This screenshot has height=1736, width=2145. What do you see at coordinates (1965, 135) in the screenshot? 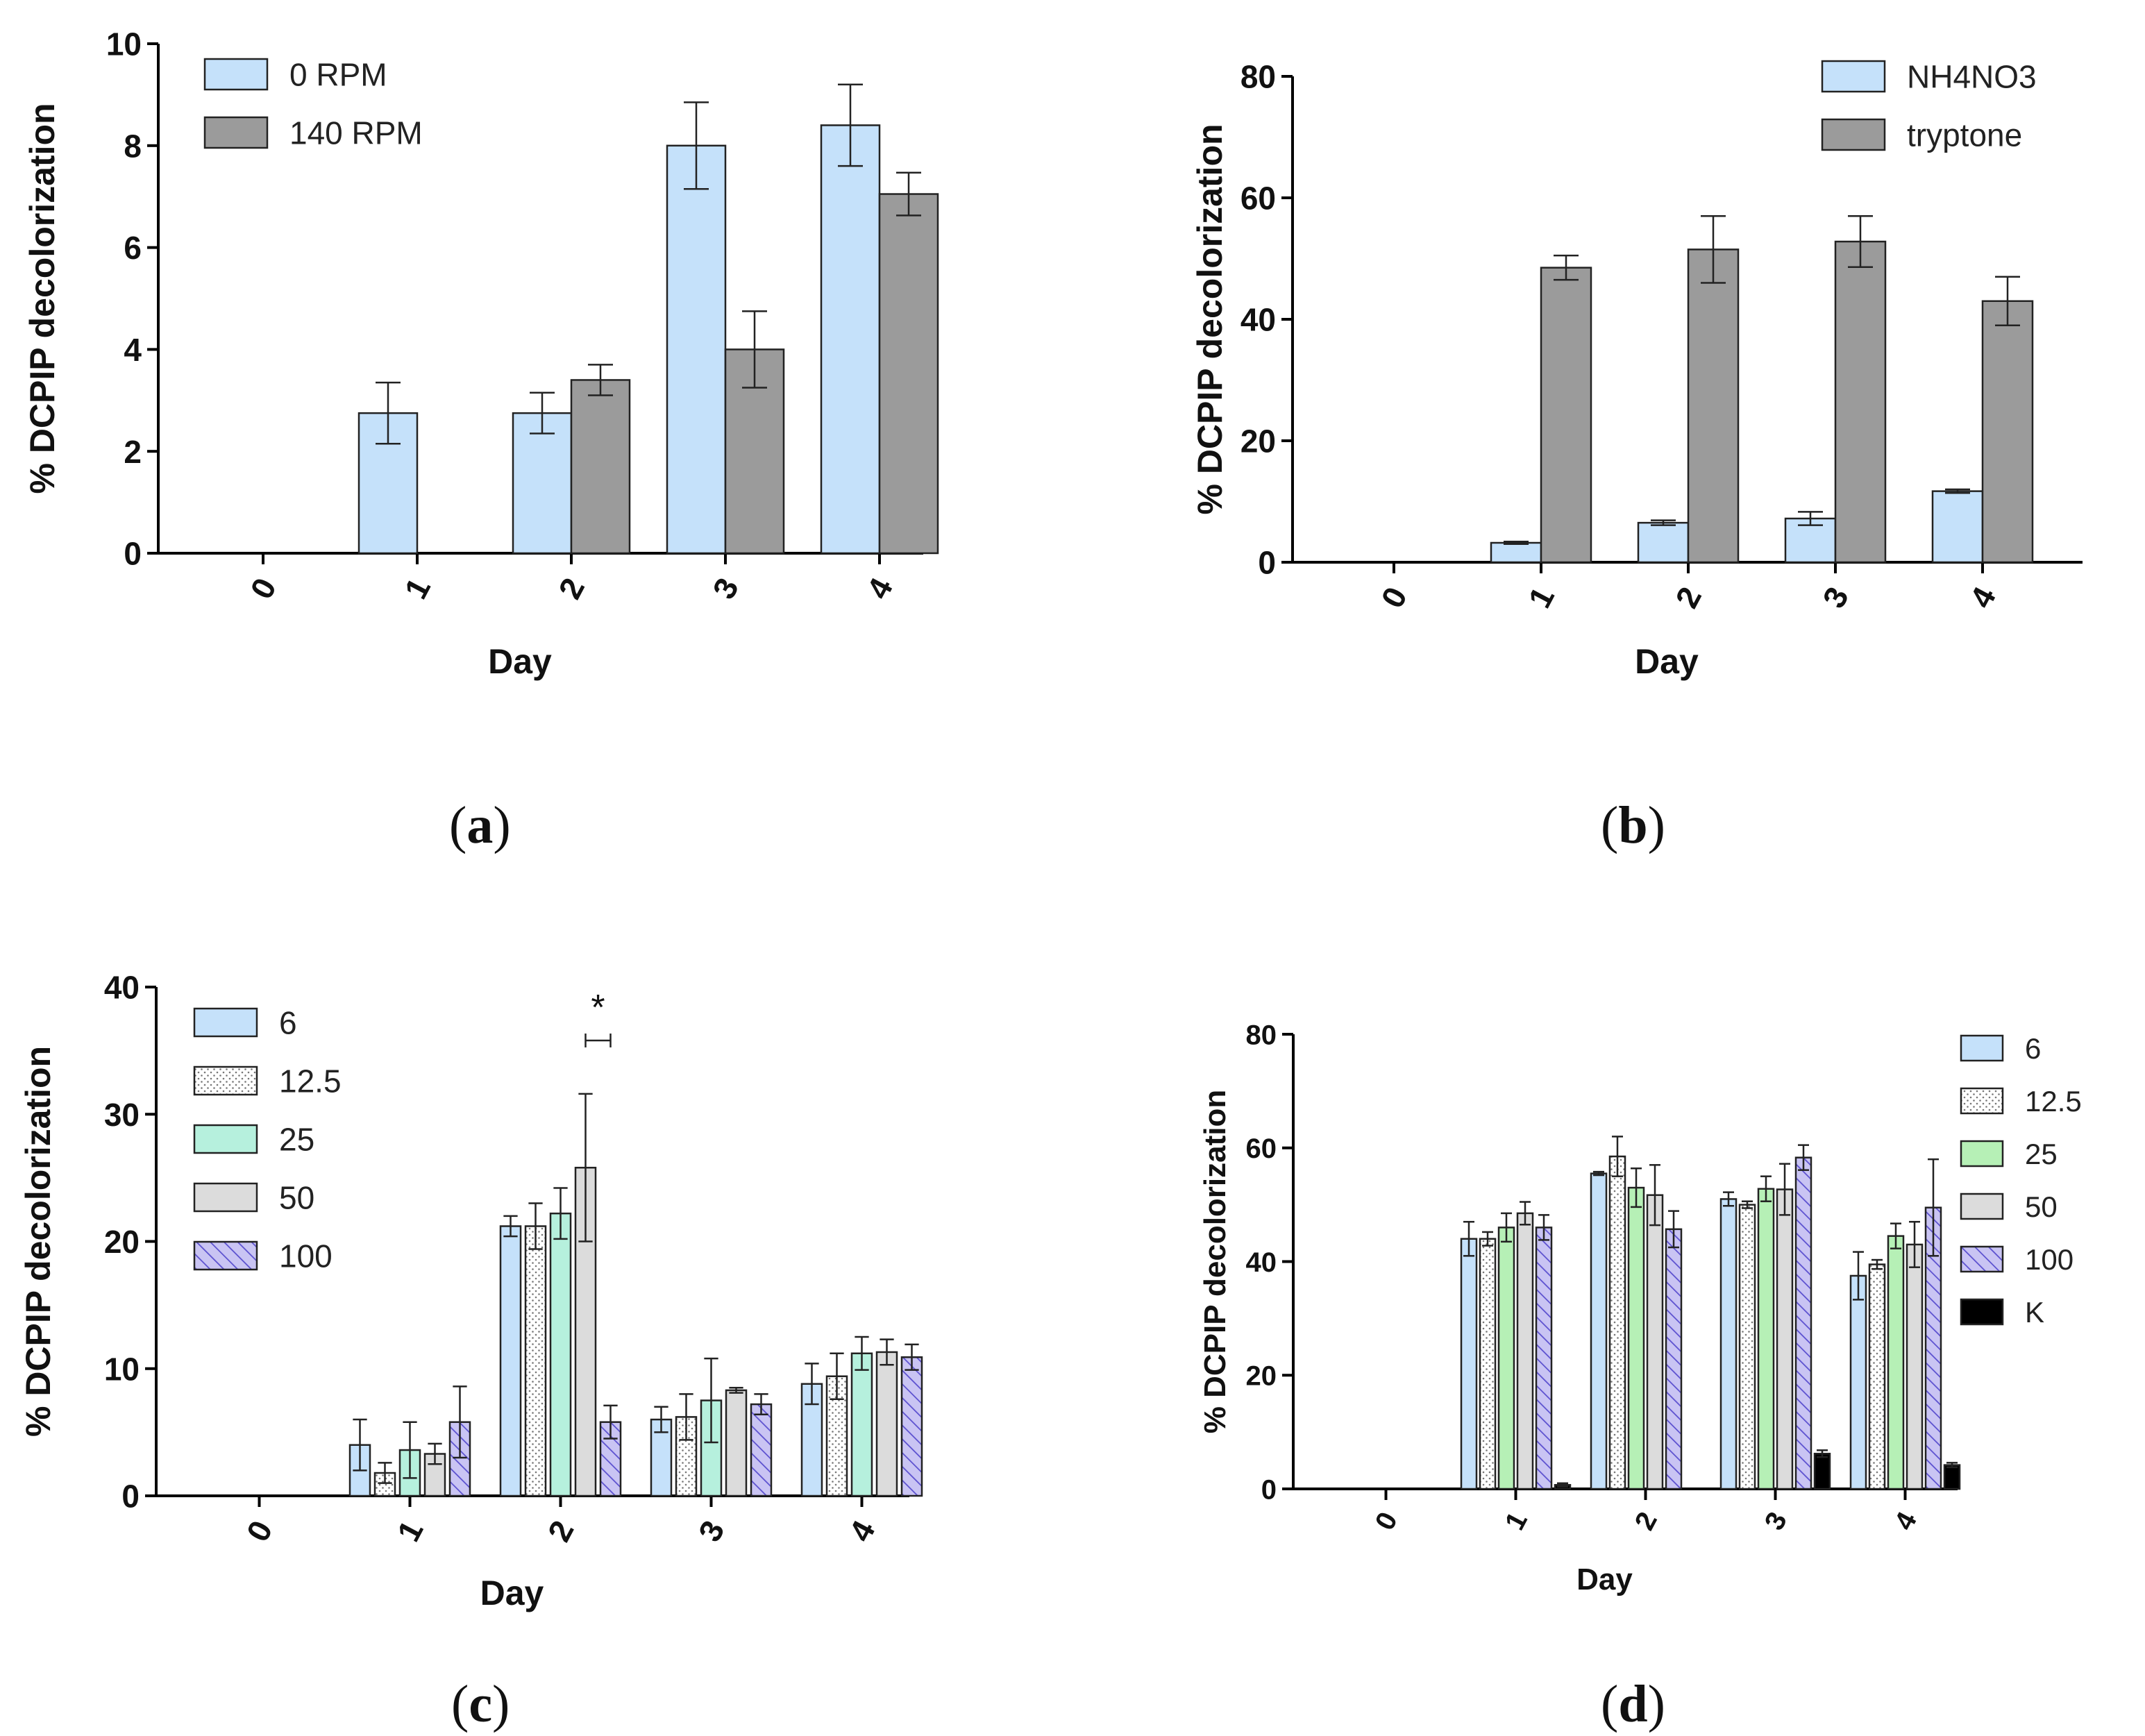
I see `legend-label: tryptone` at bounding box center [1965, 135].